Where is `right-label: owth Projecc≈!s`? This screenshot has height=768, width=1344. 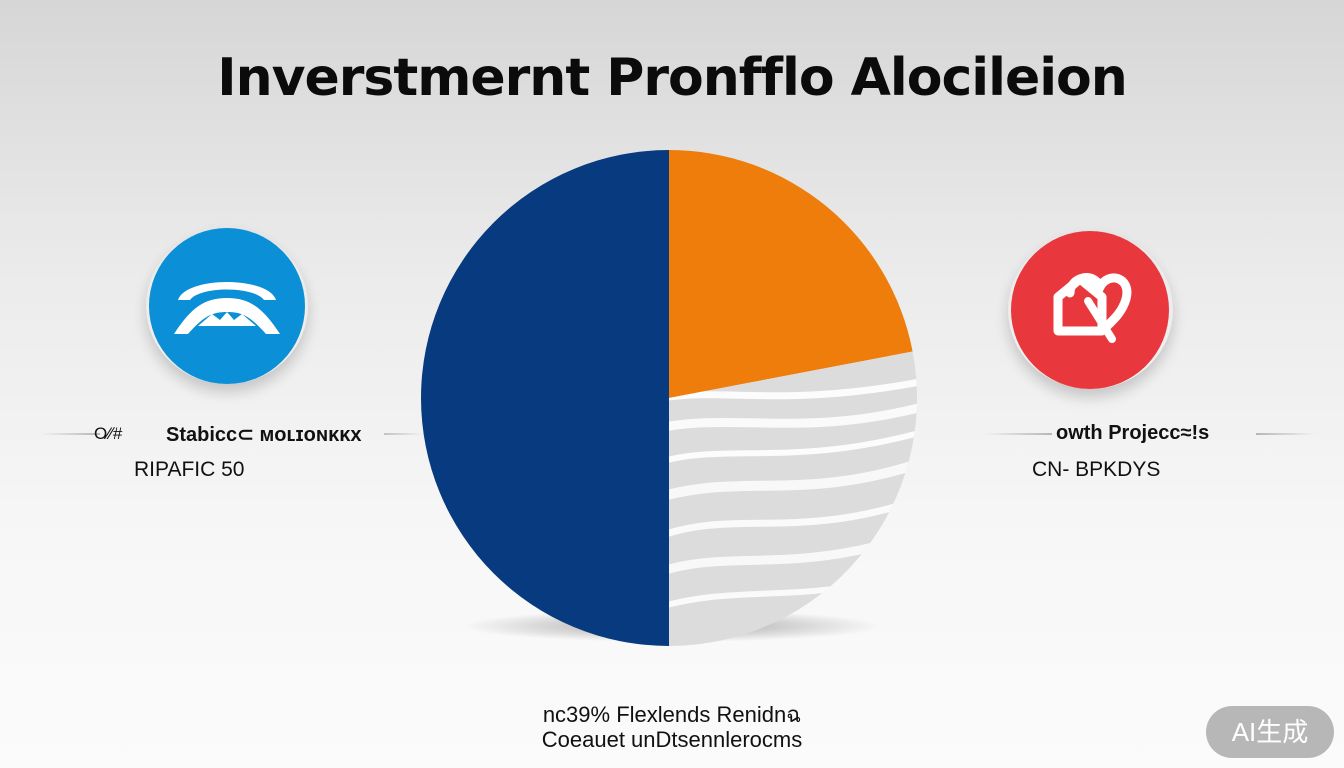
right-label: owth Projecc≈!s is located at coordinates (1133, 433).